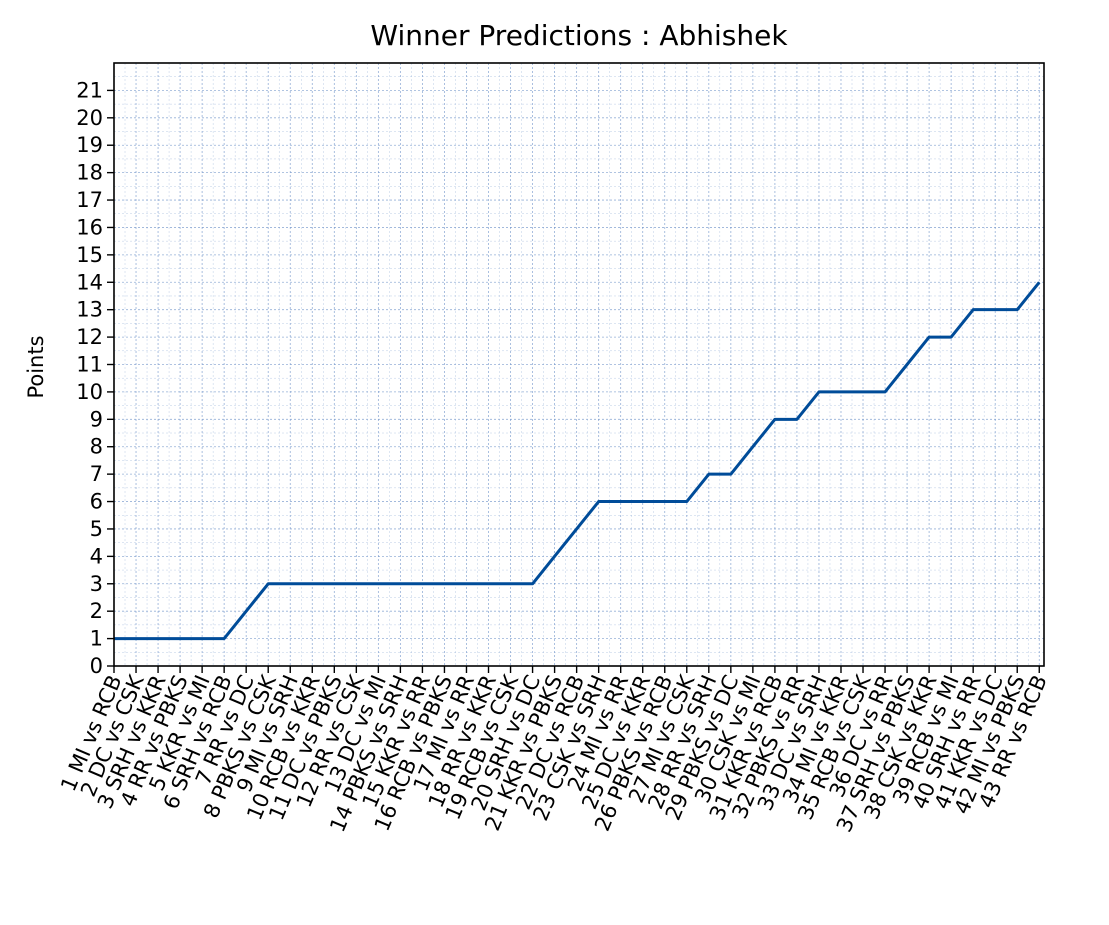  What do you see at coordinates (89, 90) in the screenshot?
I see `y-tick-label: 21` at bounding box center [89, 90].